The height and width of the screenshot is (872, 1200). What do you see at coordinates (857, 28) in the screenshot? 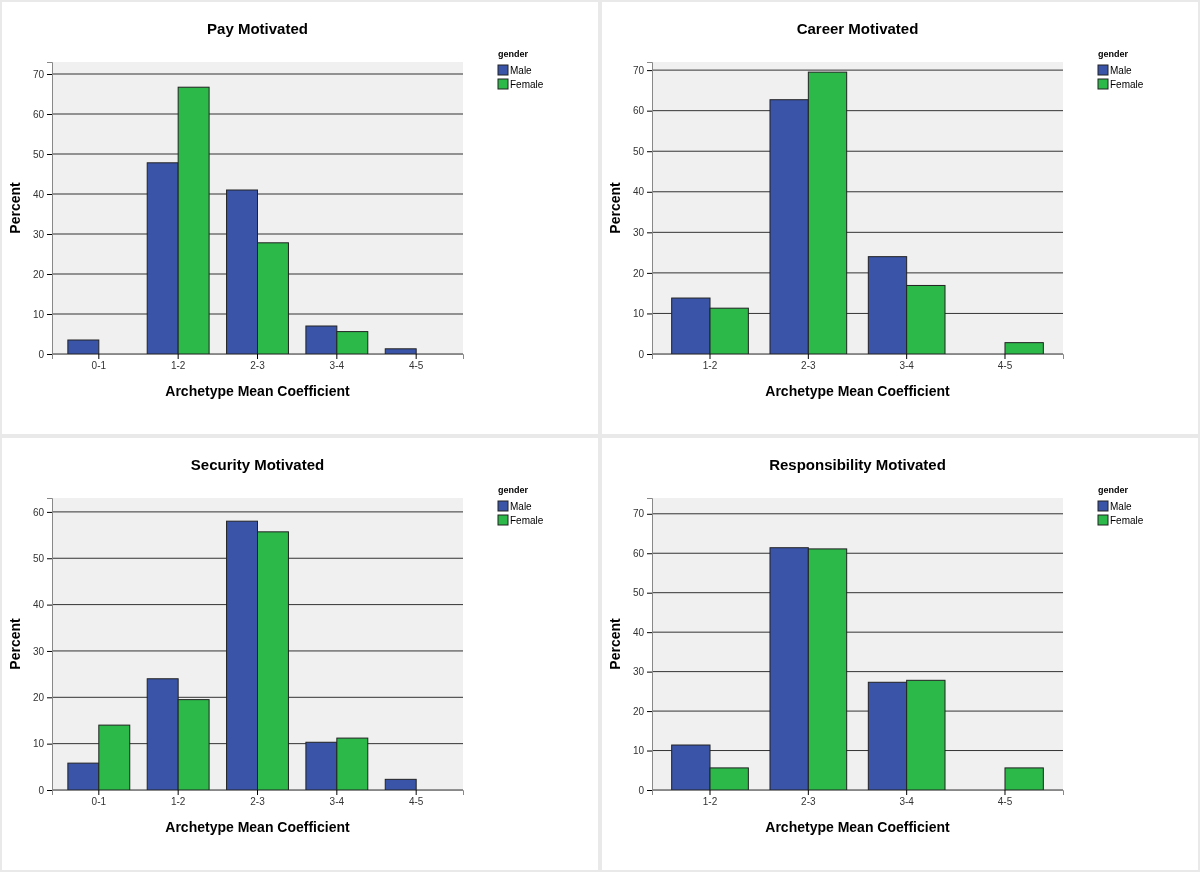
I see `chart-title: Career Motivated` at bounding box center [857, 28].